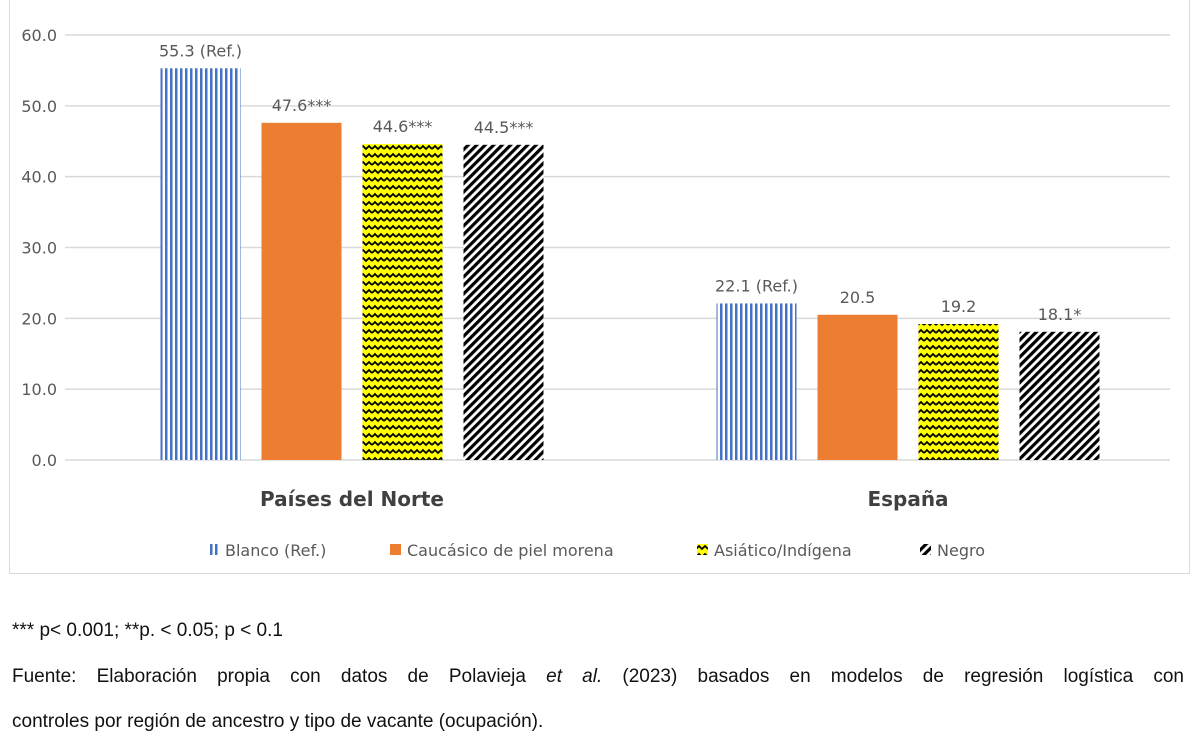 The image size is (1200, 756). What do you see at coordinates (39, 318) in the screenshot?
I see `y-tick-label: 20.0` at bounding box center [39, 318].